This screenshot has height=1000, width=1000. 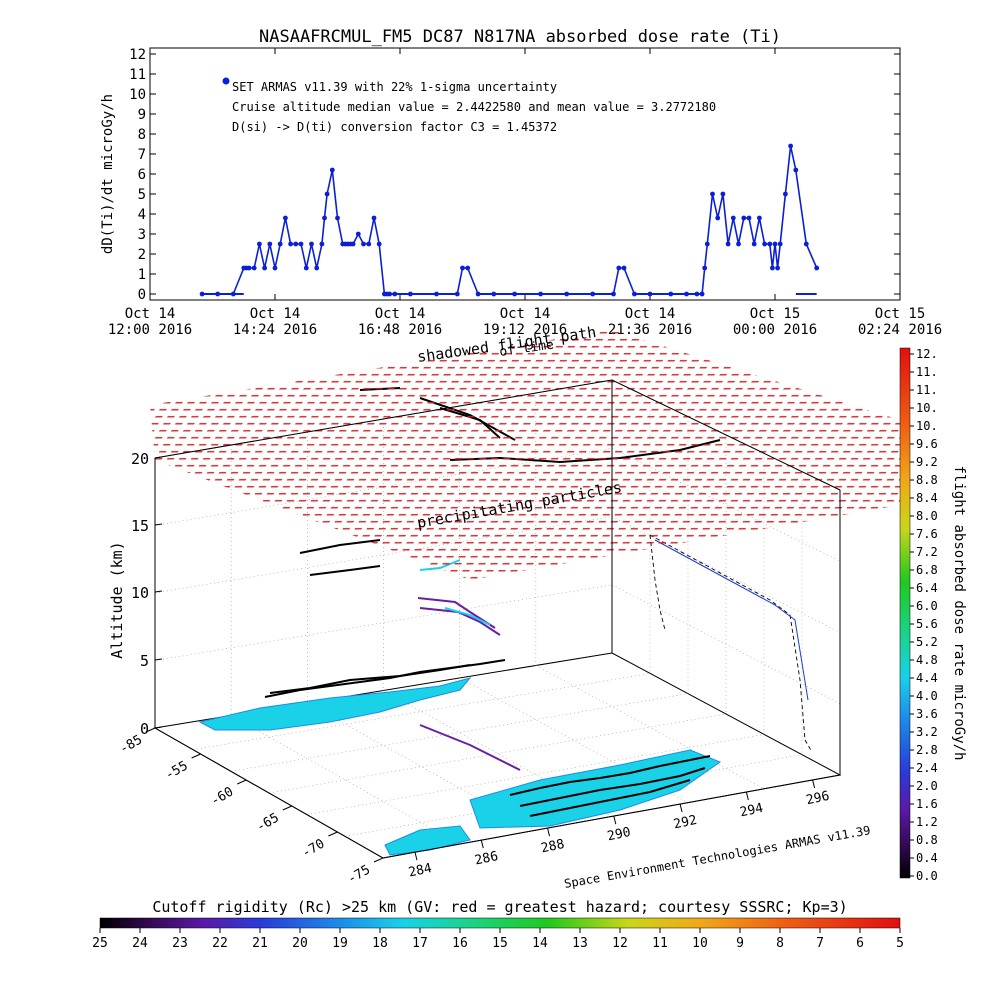 What do you see at coordinates (619, 835) in the screenshot?
I see `longitude-tick-label: 290` at bounding box center [619, 835].